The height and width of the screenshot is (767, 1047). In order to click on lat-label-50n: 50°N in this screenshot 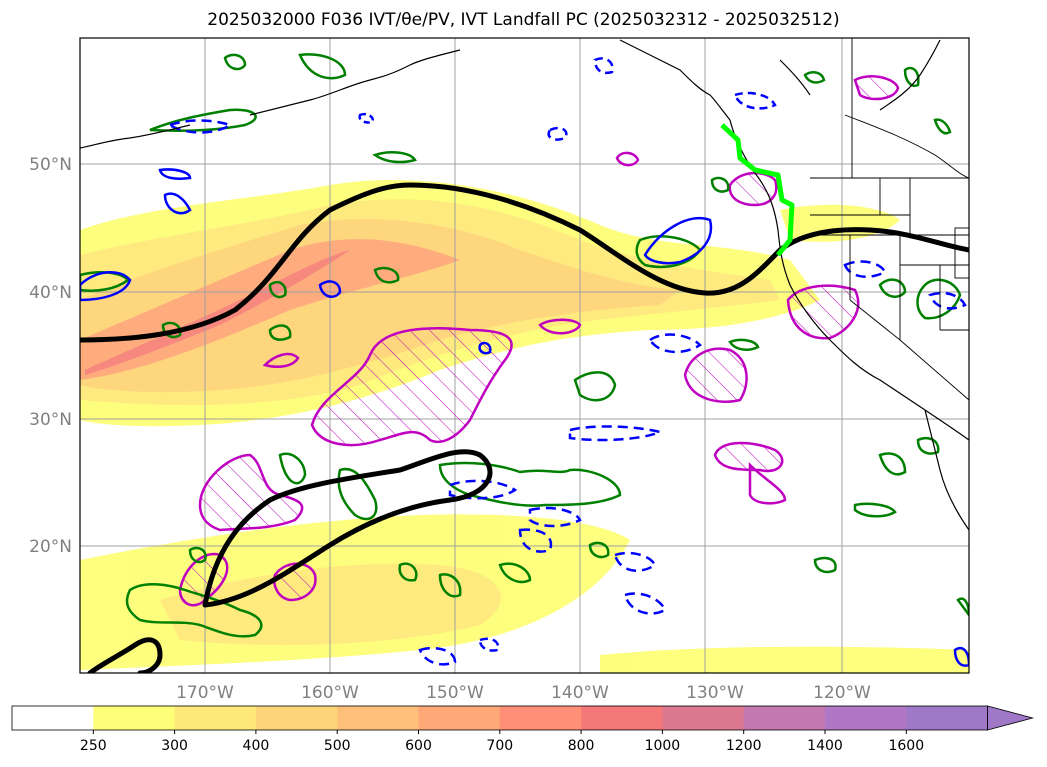, I will do `click(50, 165)`.